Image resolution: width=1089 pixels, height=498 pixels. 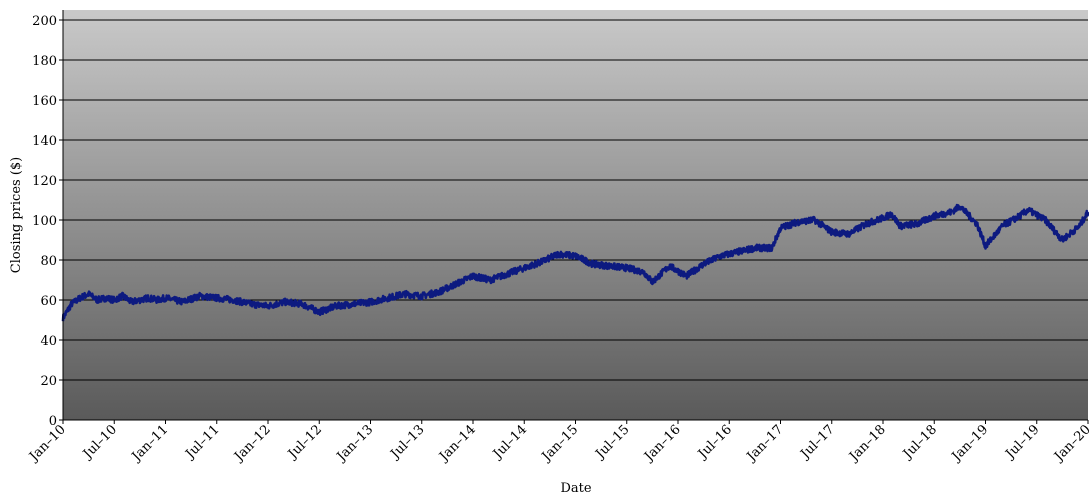 I want to click on y-axis-ticks: 0 20 40 60 80 100 120 140 160 180 200, so click(x=47, y=221).